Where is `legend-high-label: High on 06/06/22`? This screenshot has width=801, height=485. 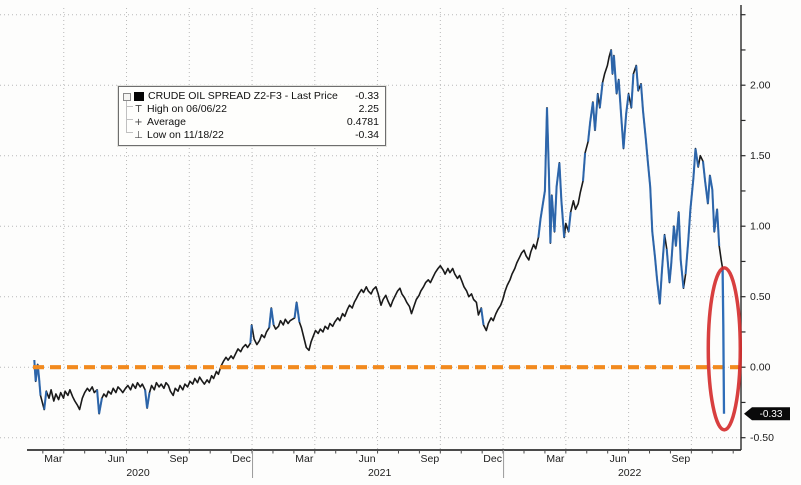 legend-high-label: High on 06/06/22 is located at coordinates (187, 109).